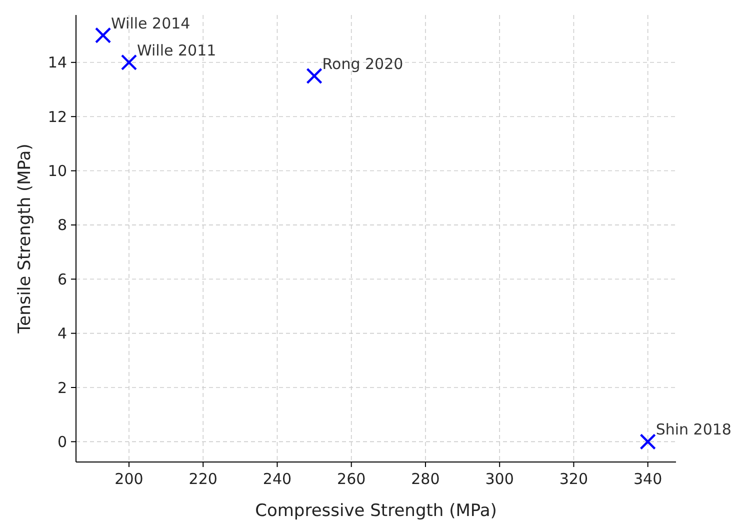 Image resolution: width=748 pixels, height=524 pixels. I want to click on y-tick-label: 10, so click(57, 171).